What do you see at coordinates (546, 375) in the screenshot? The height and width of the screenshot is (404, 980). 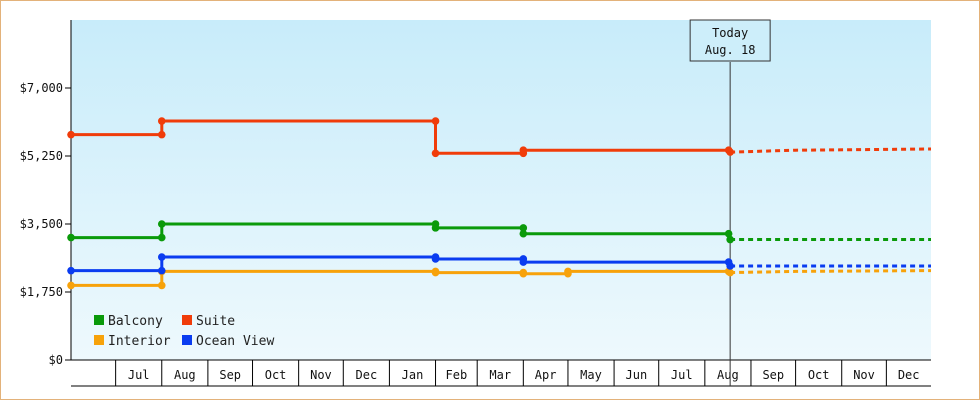 I see `x-tick-label: Apr` at bounding box center [546, 375].